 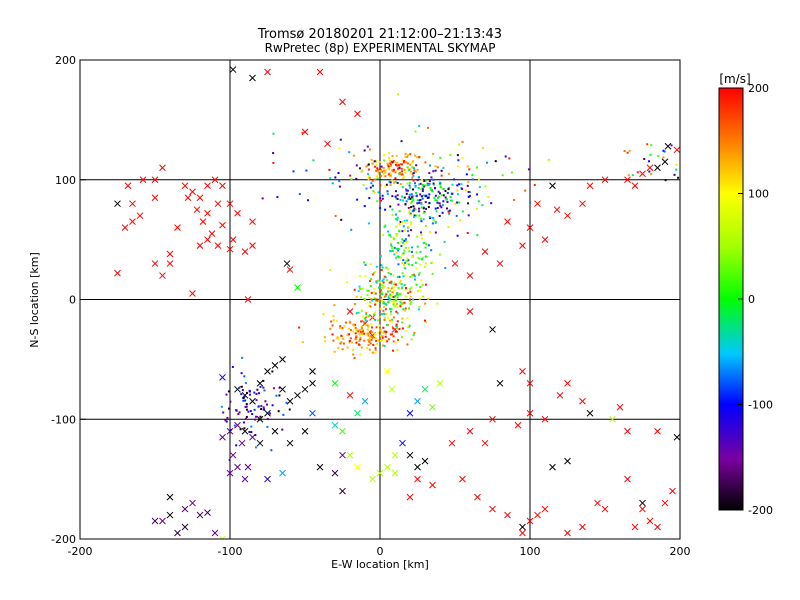 What do you see at coordinates (734, 79) in the screenshot?
I see `colorbar-label: [m/s]` at bounding box center [734, 79].